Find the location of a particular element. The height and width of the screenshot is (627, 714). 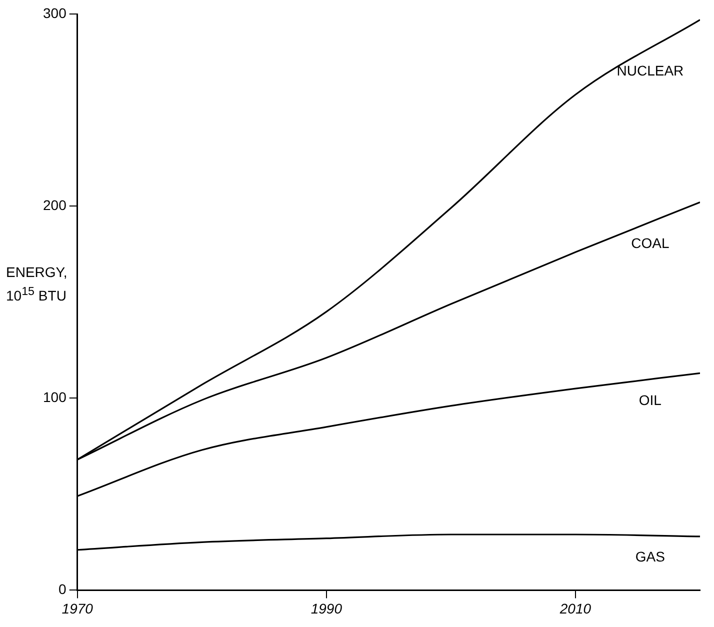

y-tick-label: 300 is located at coordinates (55, 12).